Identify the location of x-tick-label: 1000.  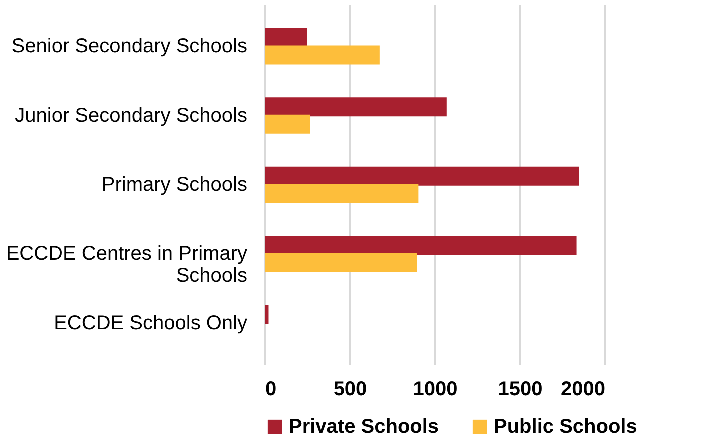
(435, 389).